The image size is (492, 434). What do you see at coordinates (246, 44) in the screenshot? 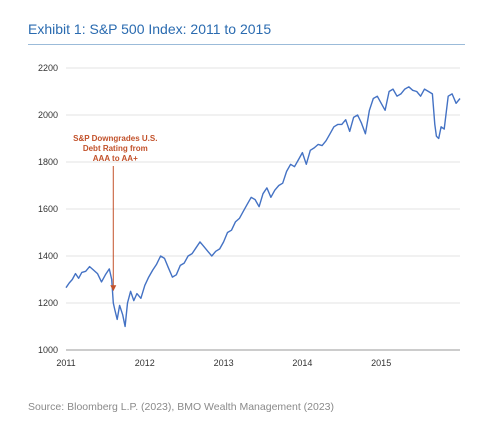
I see `title-rule` at bounding box center [246, 44].